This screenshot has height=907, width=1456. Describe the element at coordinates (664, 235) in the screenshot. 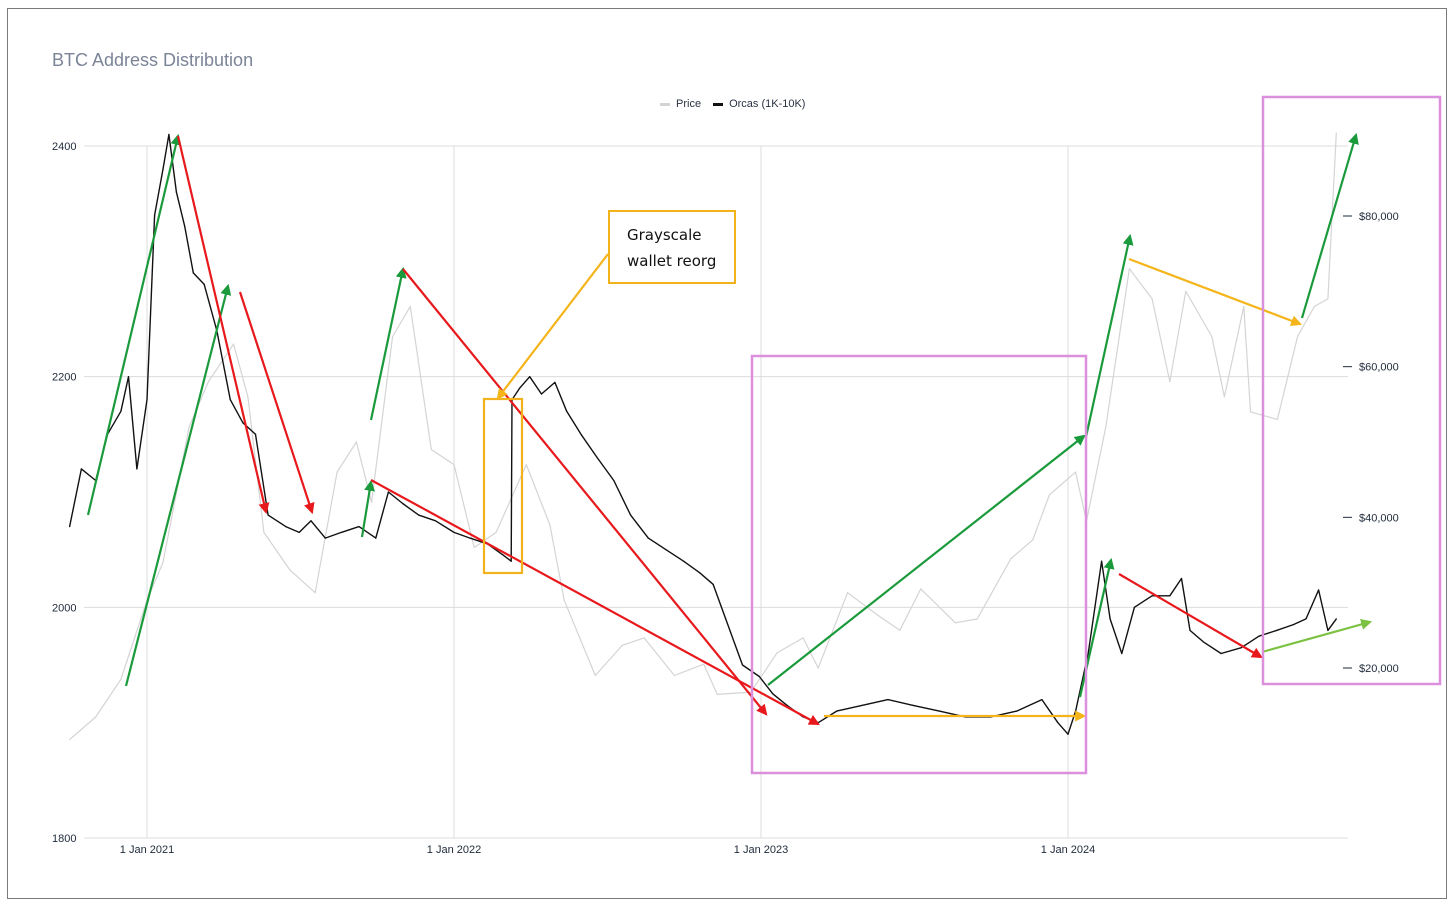

I see `callout-line-1: Grayscale` at that location.